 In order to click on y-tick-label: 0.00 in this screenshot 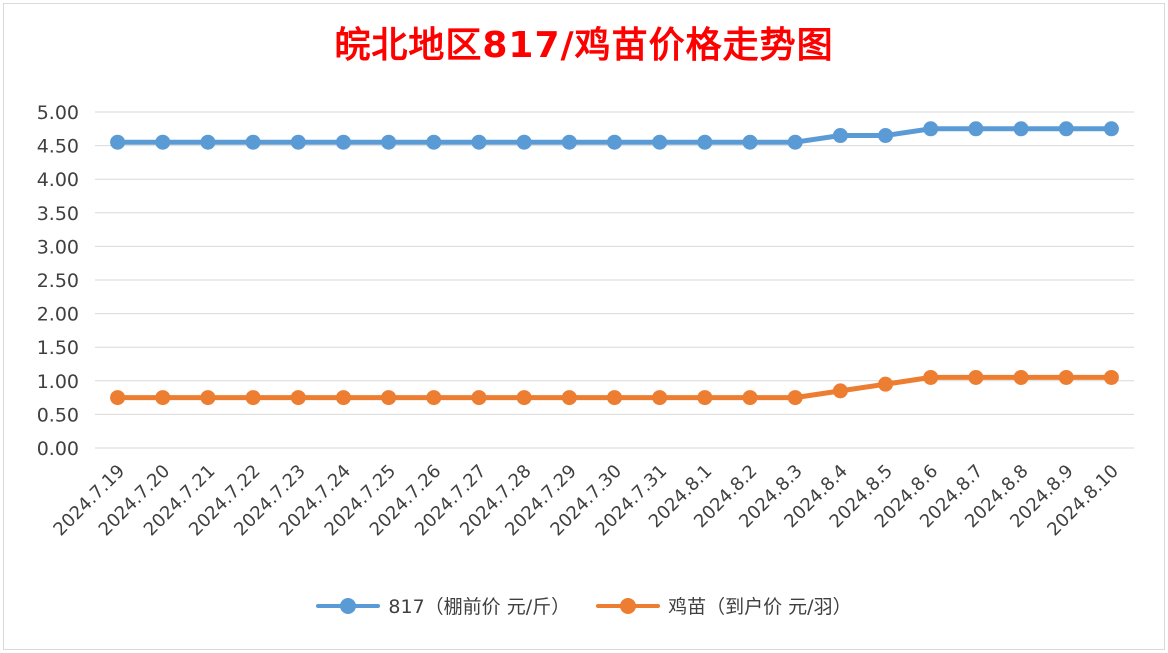, I will do `click(58, 449)`.